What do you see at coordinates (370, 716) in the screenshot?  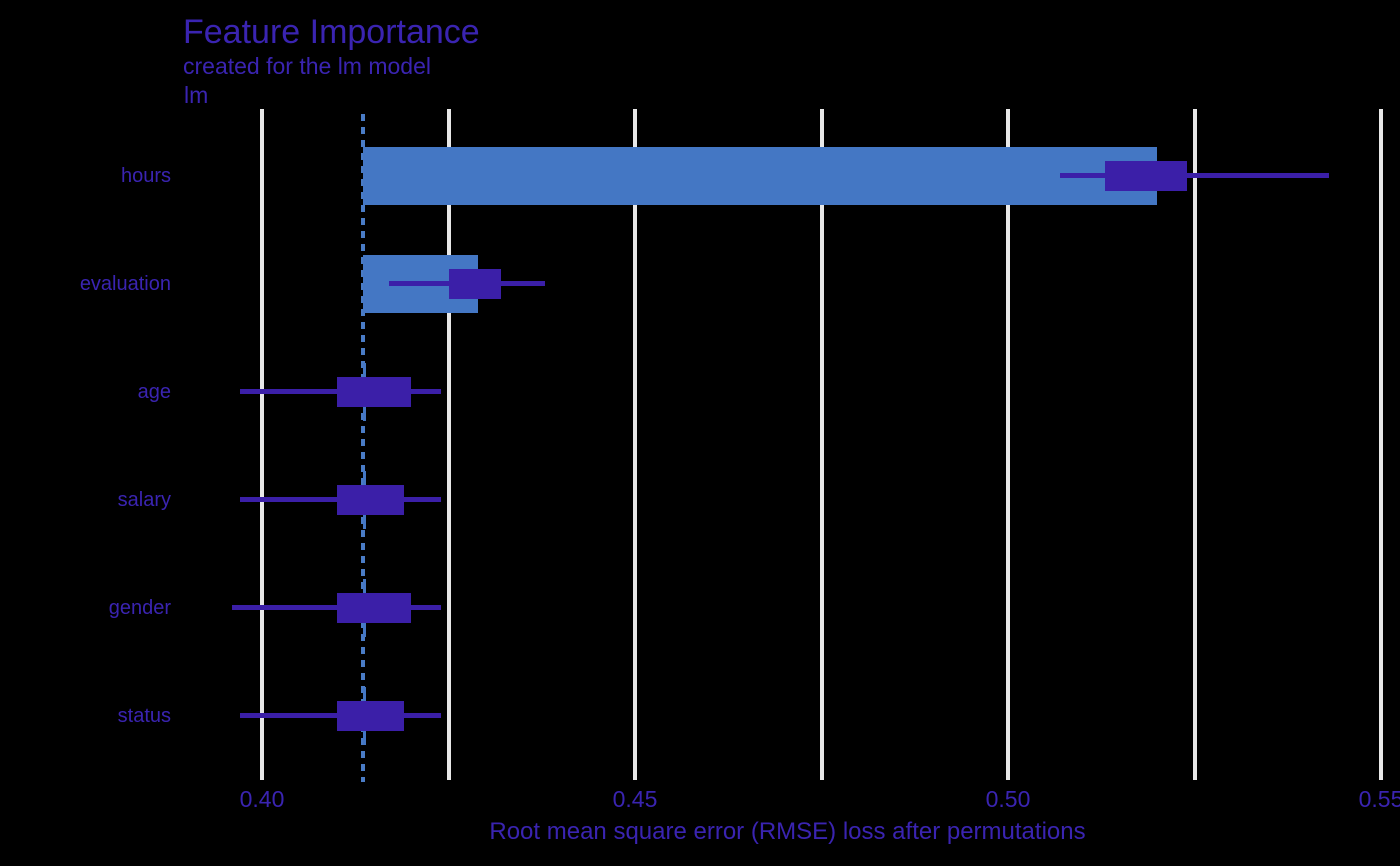 I see `boxplot-box-status` at bounding box center [370, 716].